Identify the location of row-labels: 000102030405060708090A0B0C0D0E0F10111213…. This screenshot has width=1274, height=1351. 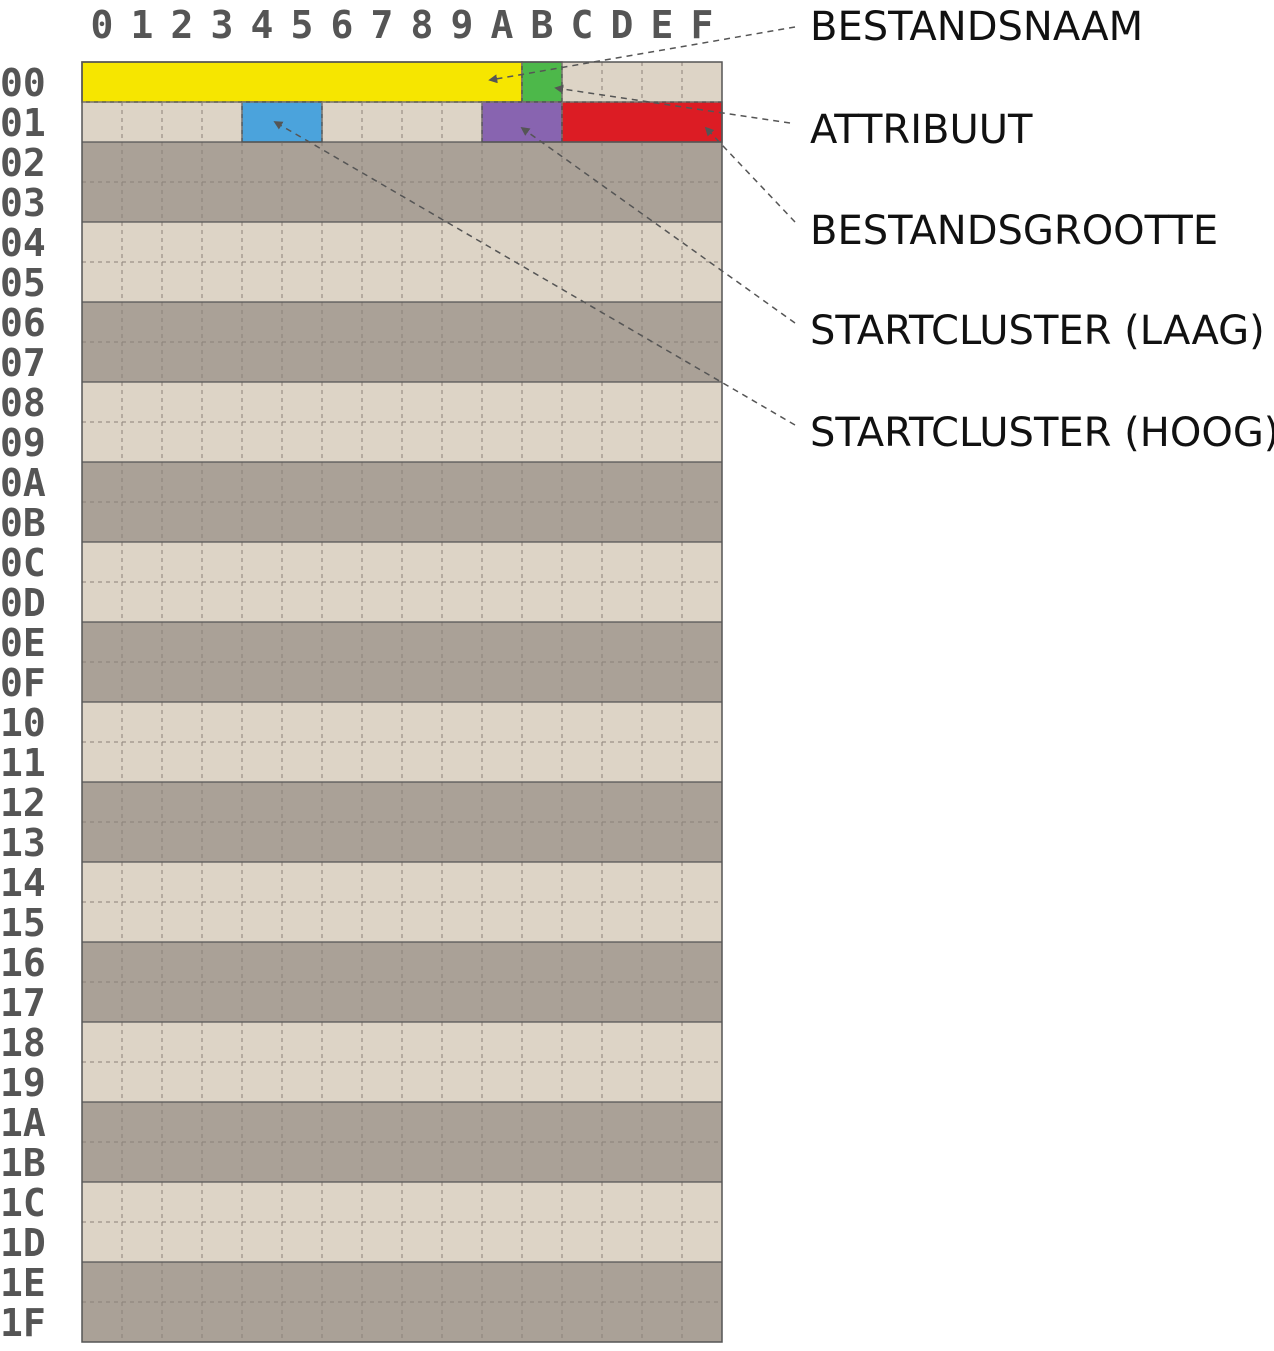
(23, 703).